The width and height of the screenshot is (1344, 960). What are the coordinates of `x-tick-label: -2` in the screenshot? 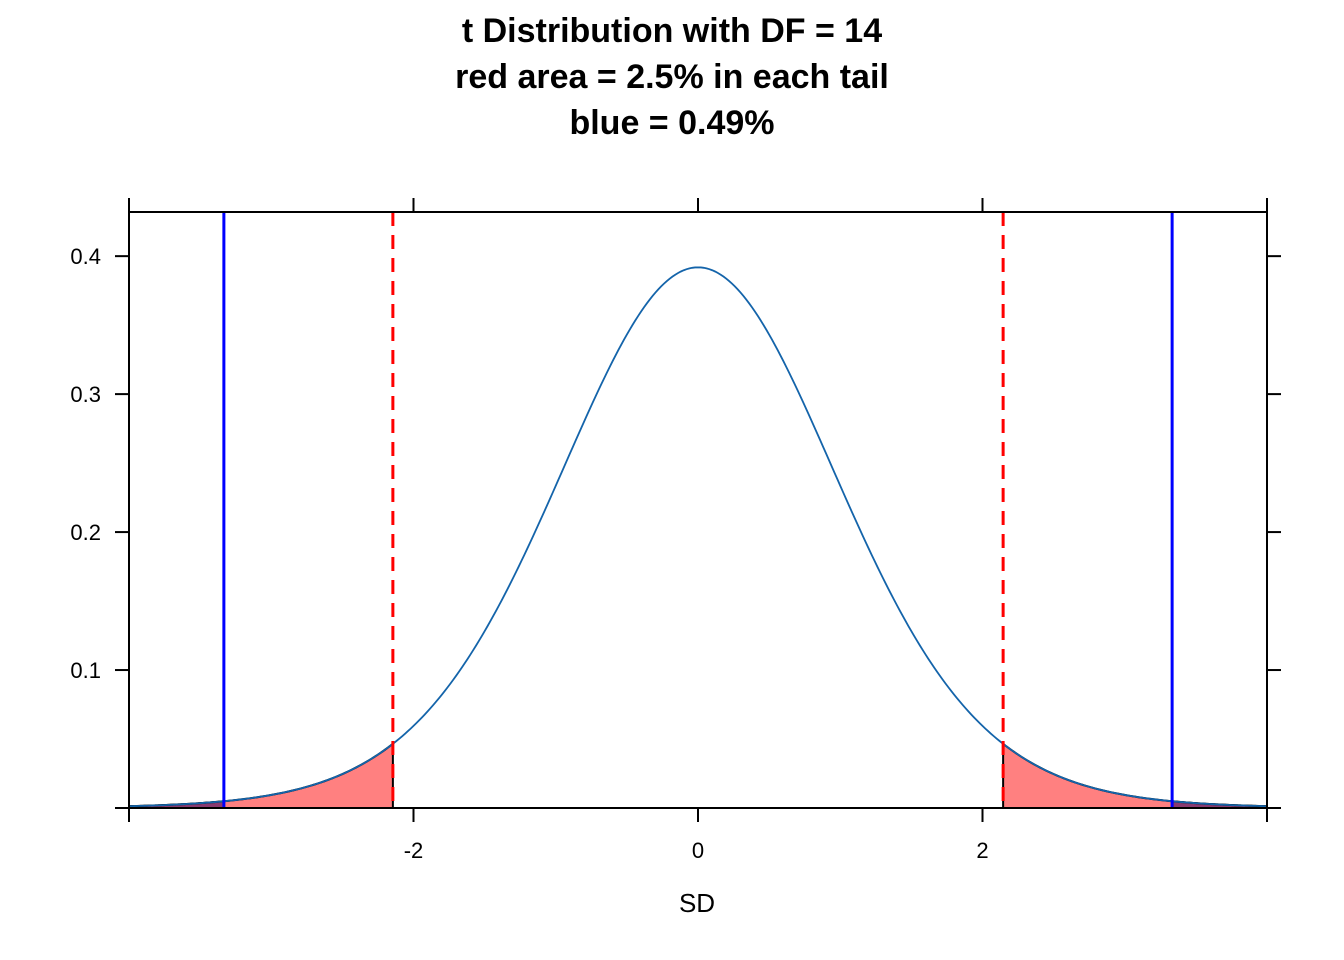 It's located at (414, 850).